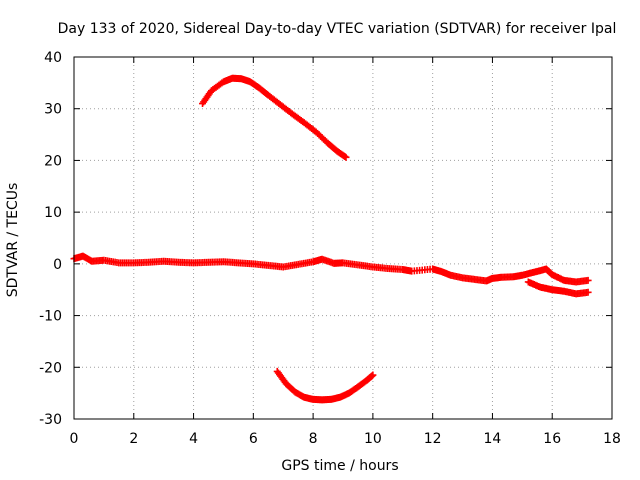  Describe the element at coordinates (13, 240) in the screenshot. I see `y-axis-title: SDTVAR / TECUs` at that location.